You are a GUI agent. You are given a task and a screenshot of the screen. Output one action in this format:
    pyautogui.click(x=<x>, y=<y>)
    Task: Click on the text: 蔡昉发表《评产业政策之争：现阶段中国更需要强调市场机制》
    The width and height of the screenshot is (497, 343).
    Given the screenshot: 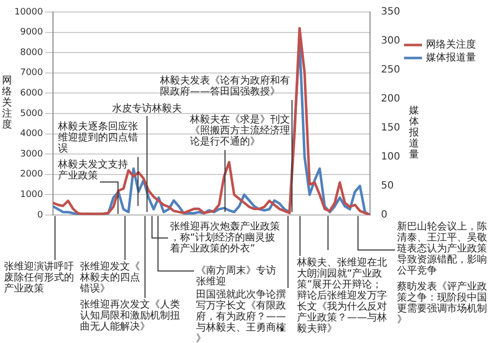 What is the action you would take?
    pyautogui.click(x=442, y=303)
    